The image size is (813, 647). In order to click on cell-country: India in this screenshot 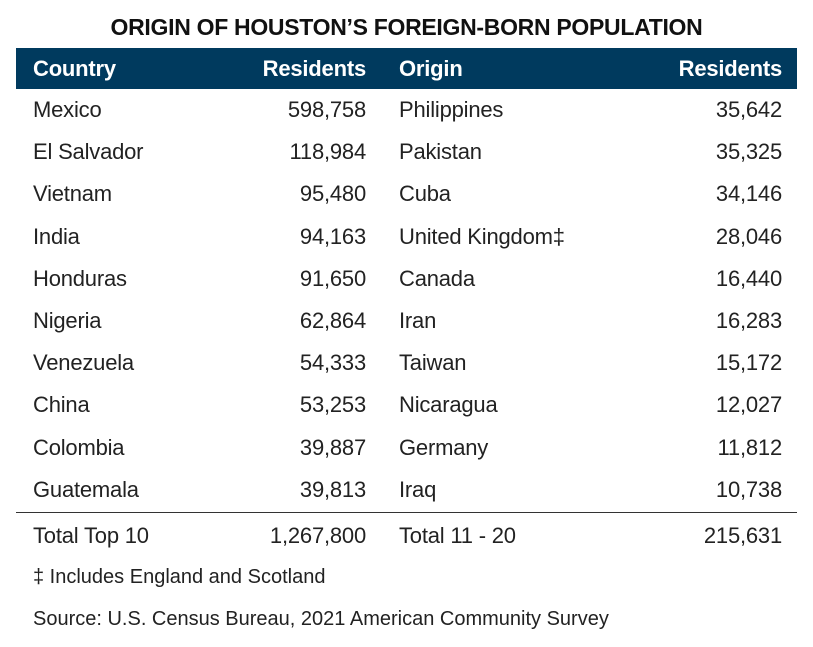, I will do `click(56, 236)`.